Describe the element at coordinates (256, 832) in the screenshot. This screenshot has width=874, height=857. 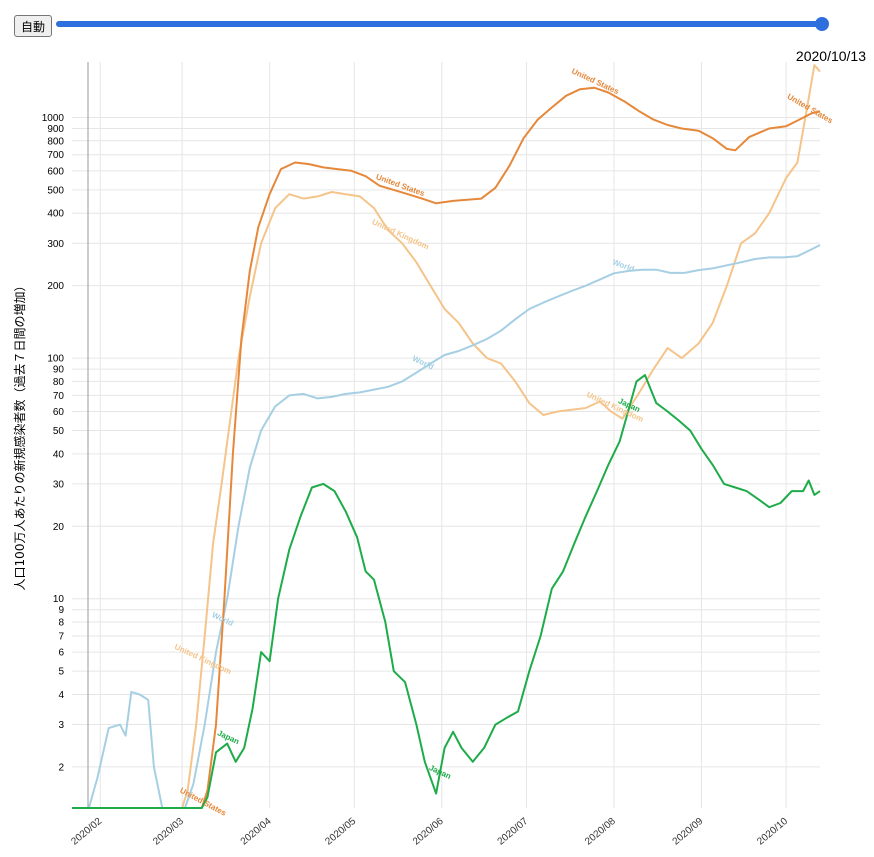
I see `x-tick-label: 2020/04` at that location.